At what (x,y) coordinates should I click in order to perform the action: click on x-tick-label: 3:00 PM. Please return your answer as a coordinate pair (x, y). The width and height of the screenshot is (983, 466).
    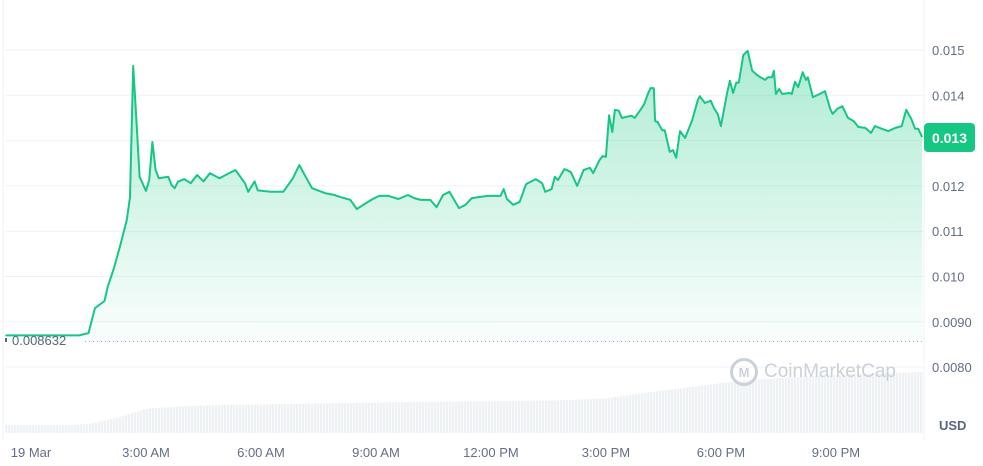
    Looking at the image, I should click on (606, 452).